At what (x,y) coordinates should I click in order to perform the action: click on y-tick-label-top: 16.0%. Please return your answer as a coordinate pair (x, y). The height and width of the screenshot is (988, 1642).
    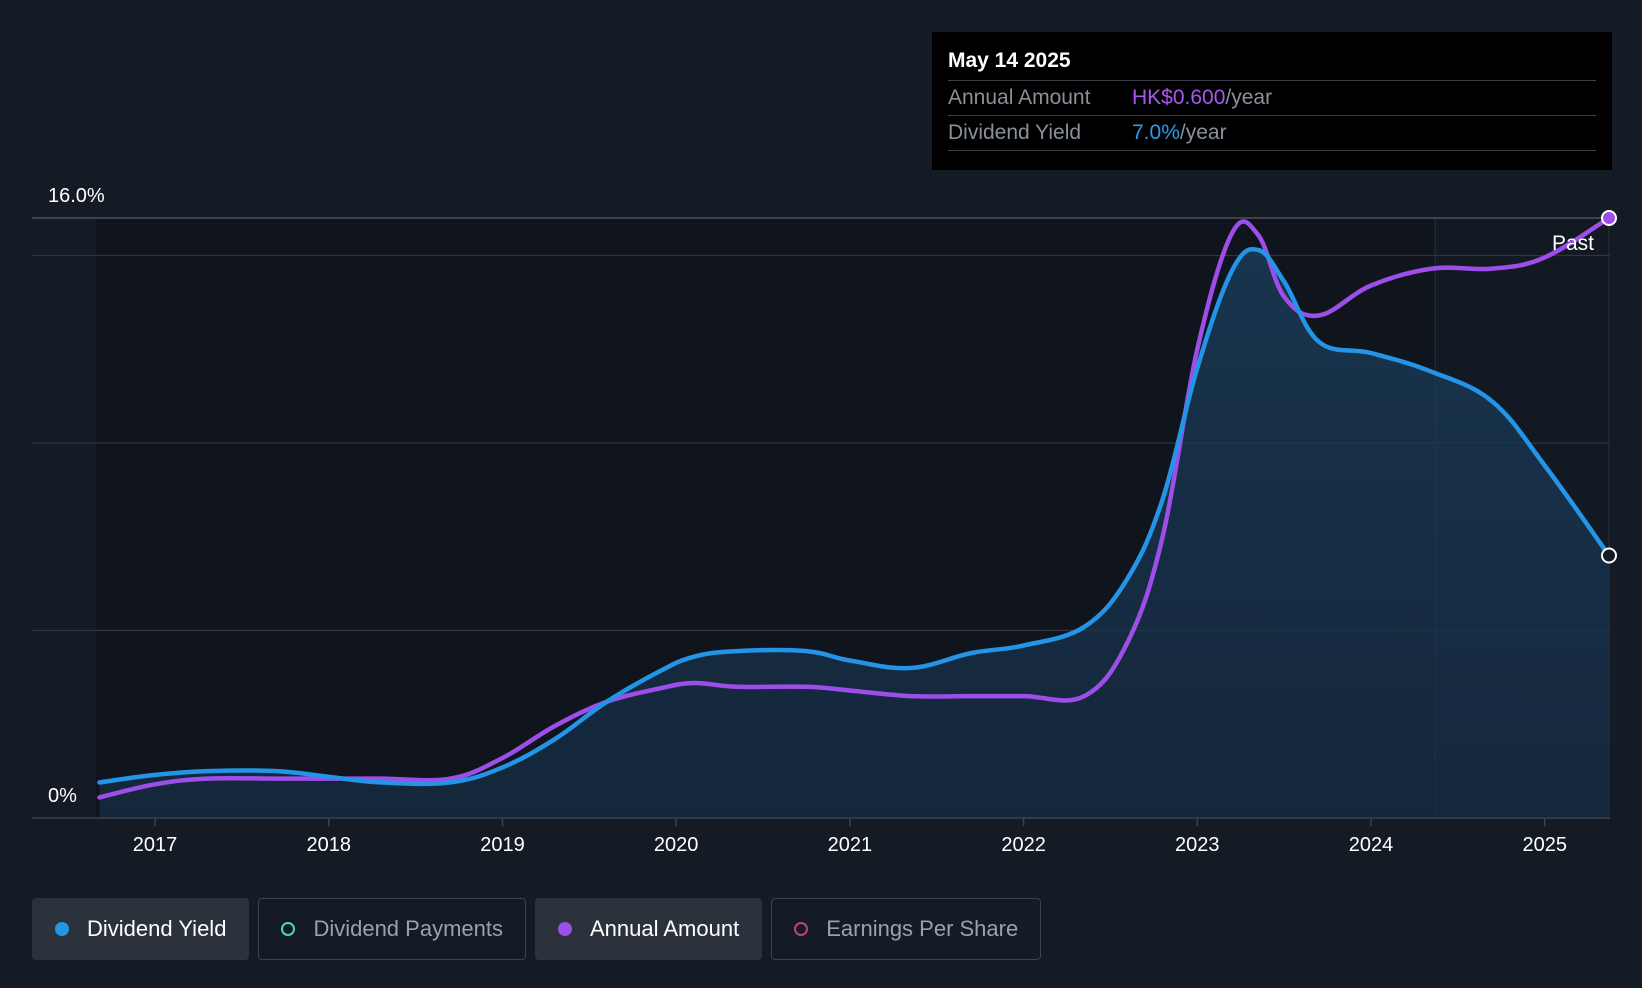
    Looking at the image, I should click on (76, 196).